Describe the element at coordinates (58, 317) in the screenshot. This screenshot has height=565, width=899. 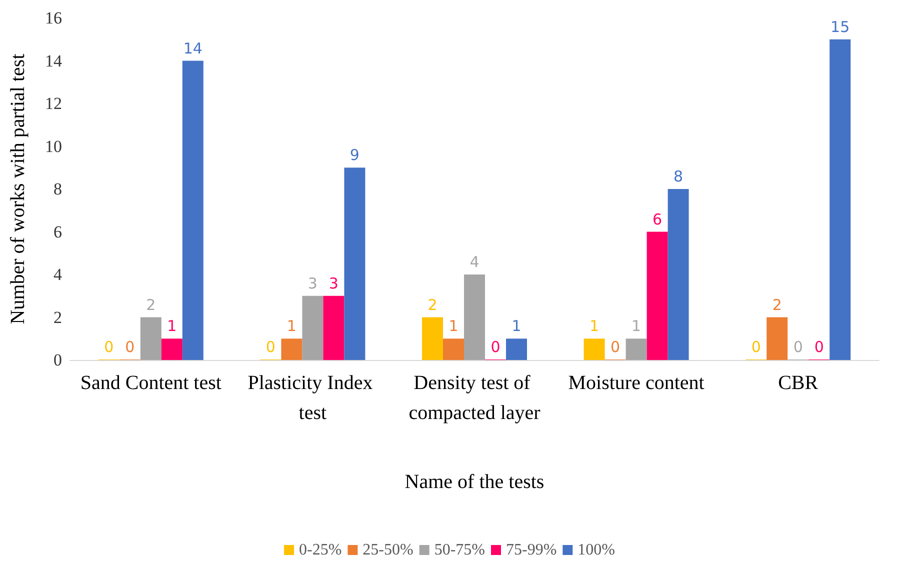
I see `y-tick-label: 2` at that location.